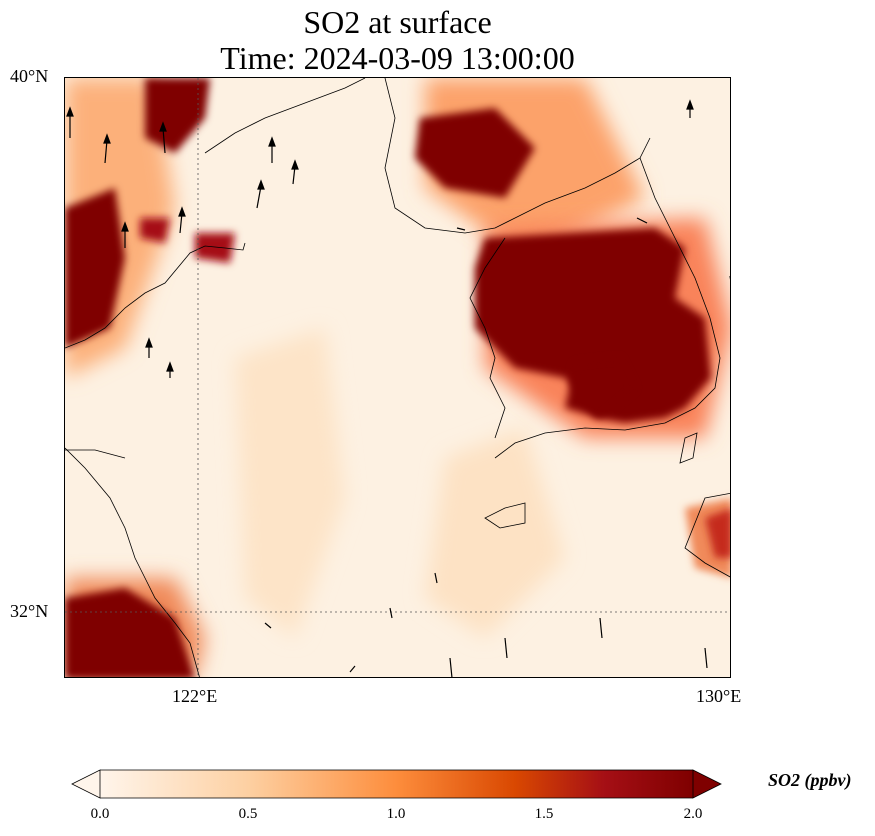 The height and width of the screenshot is (836, 875). I want to click on hotspot-shanghai, so click(130, 632).